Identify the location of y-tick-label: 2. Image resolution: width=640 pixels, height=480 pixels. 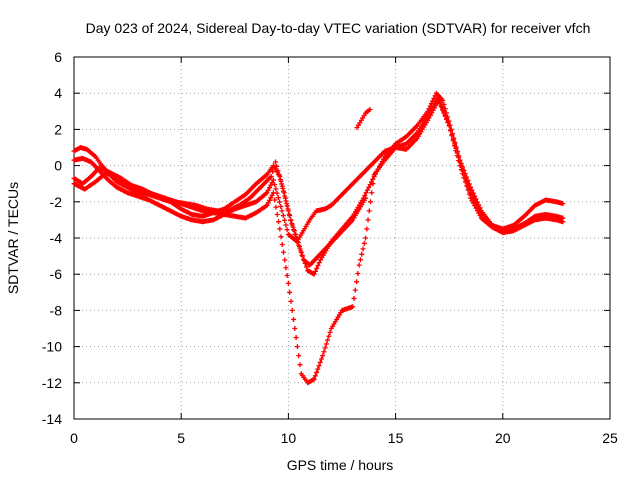
(58, 129).